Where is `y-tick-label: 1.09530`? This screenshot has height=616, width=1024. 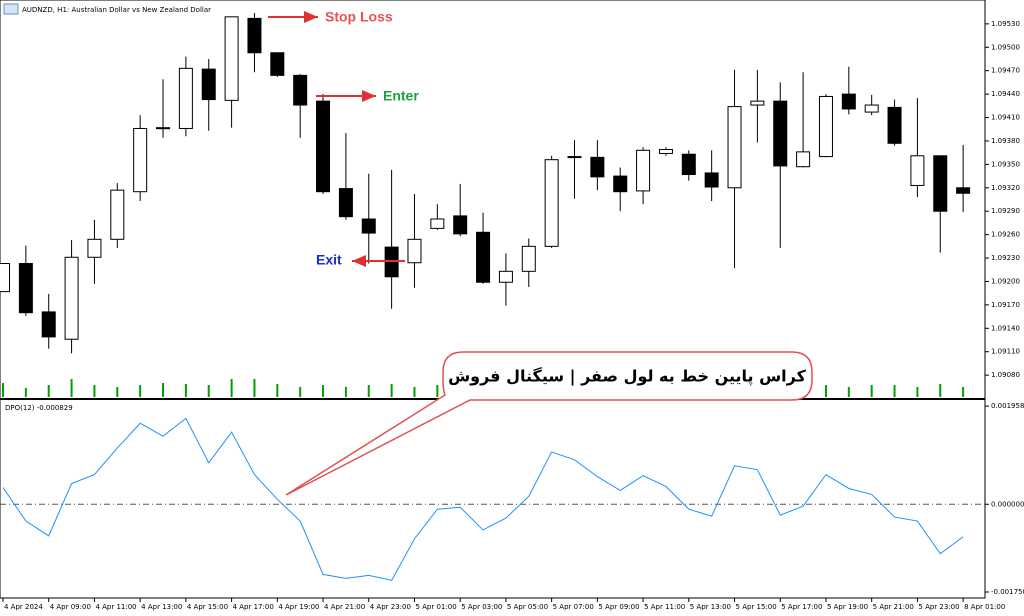
y-tick-label: 1.09530 is located at coordinates (1005, 24).